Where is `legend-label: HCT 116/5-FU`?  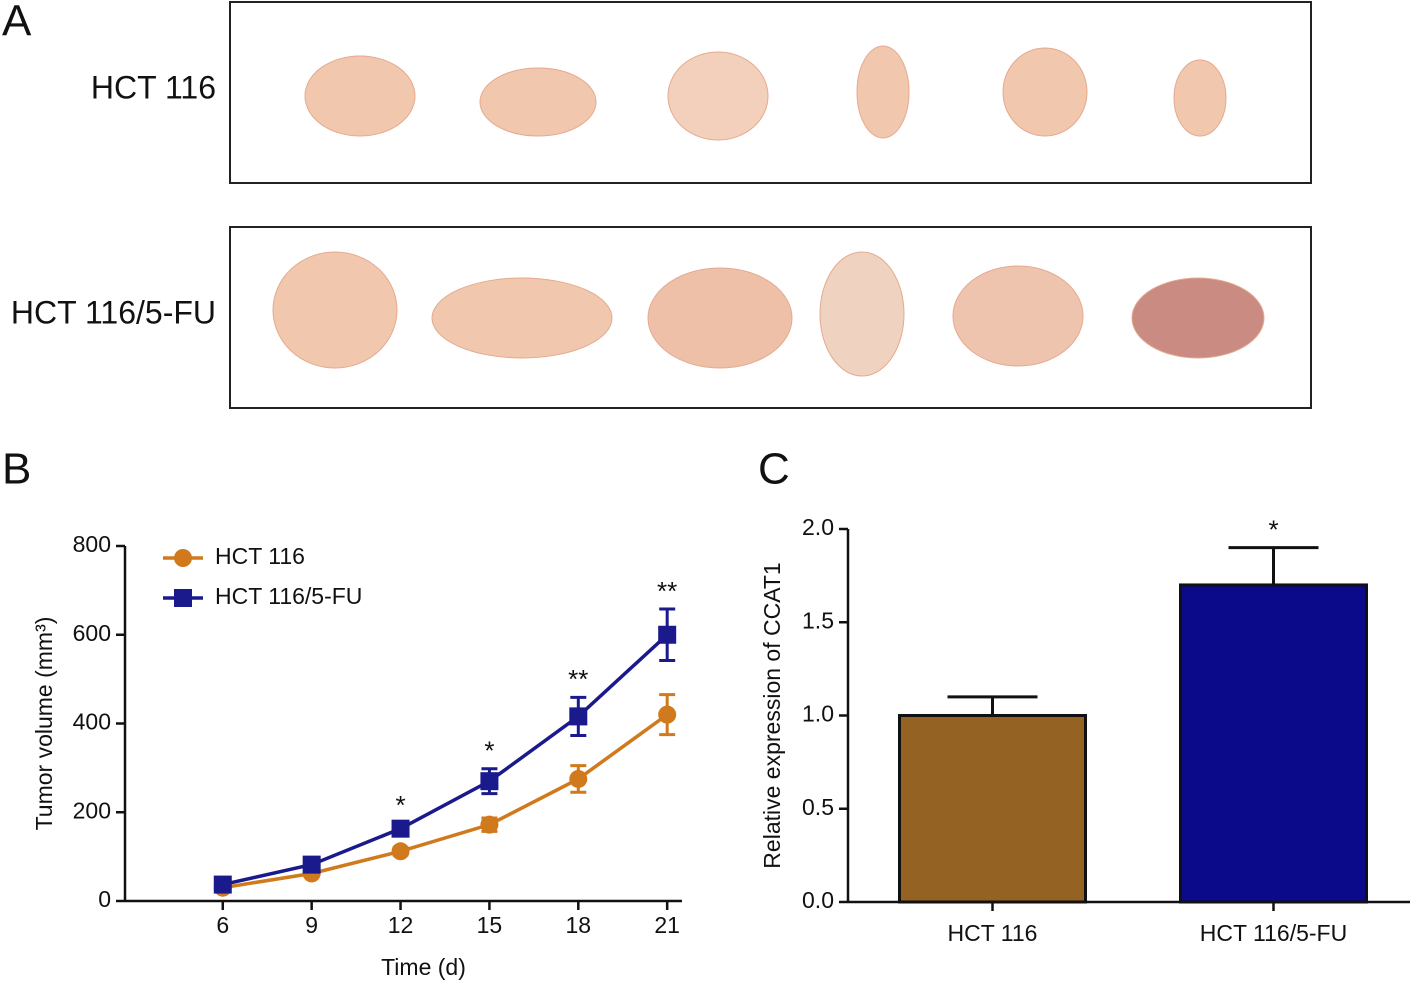 legend-label: HCT 116/5-FU is located at coordinates (288, 596).